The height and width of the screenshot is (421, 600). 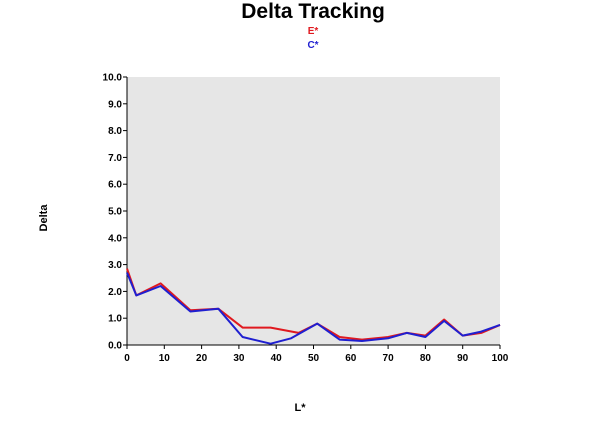 I want to click on y-tick-label: 9.0, so click(x=115, y=104).